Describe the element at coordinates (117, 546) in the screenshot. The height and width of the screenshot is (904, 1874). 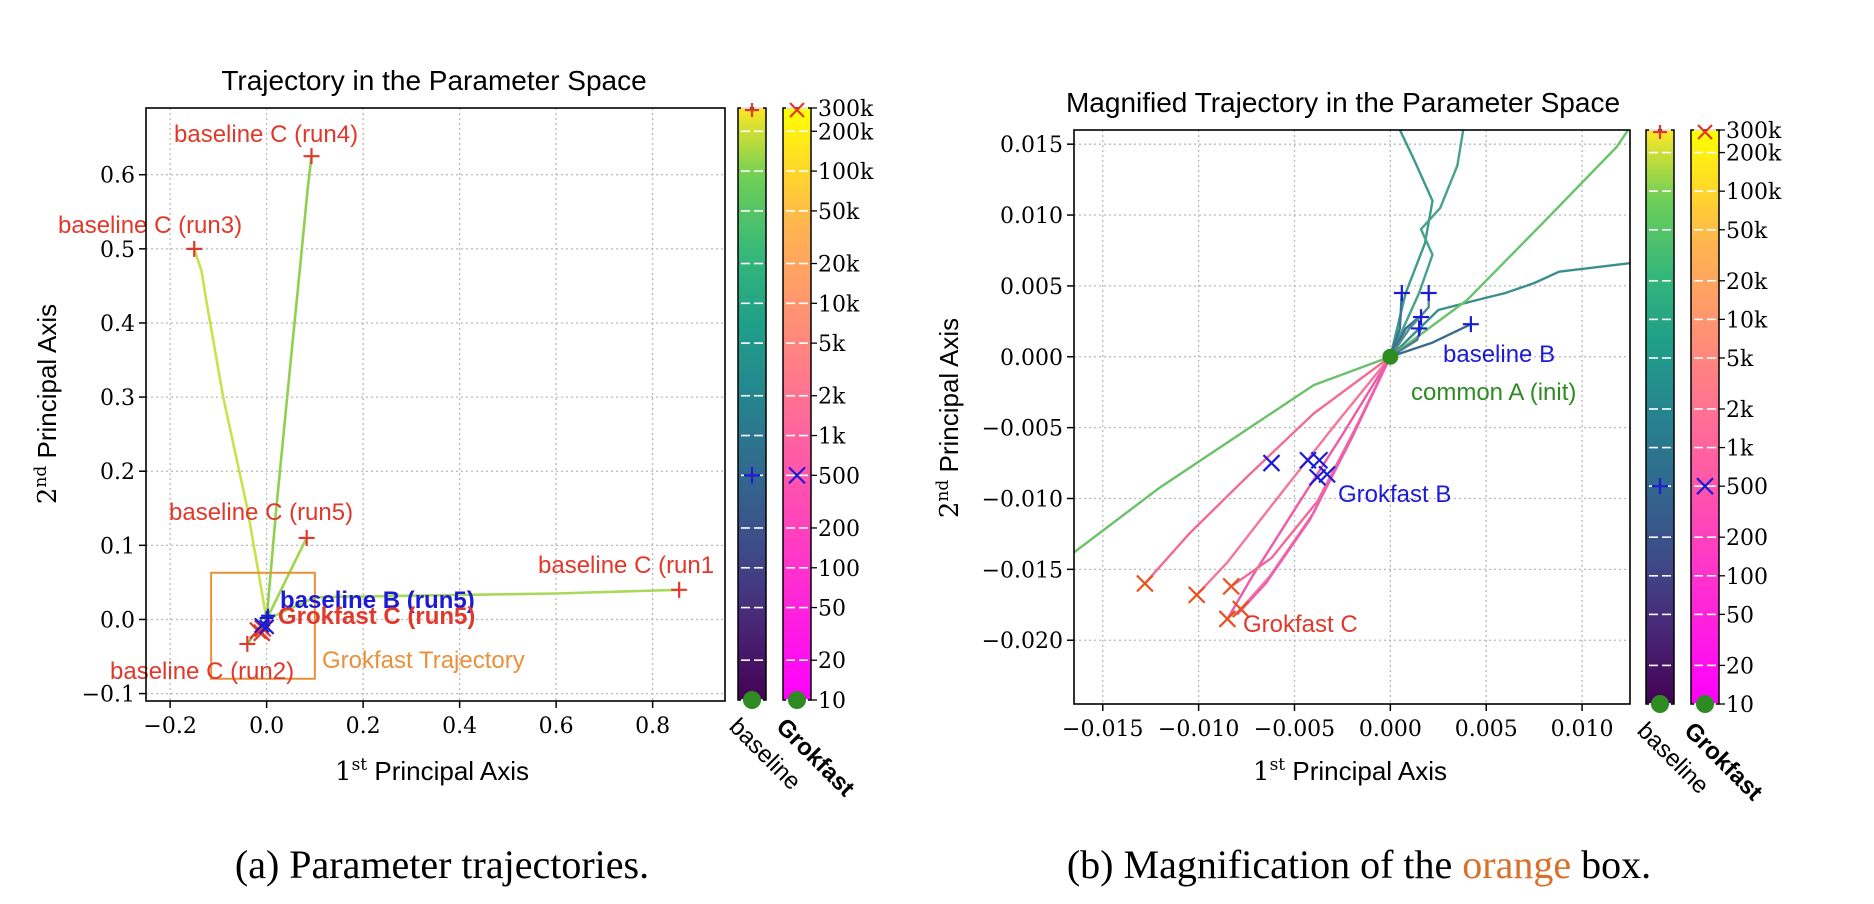
I see `panel-a-y-tick-label: 0.1` at that location.